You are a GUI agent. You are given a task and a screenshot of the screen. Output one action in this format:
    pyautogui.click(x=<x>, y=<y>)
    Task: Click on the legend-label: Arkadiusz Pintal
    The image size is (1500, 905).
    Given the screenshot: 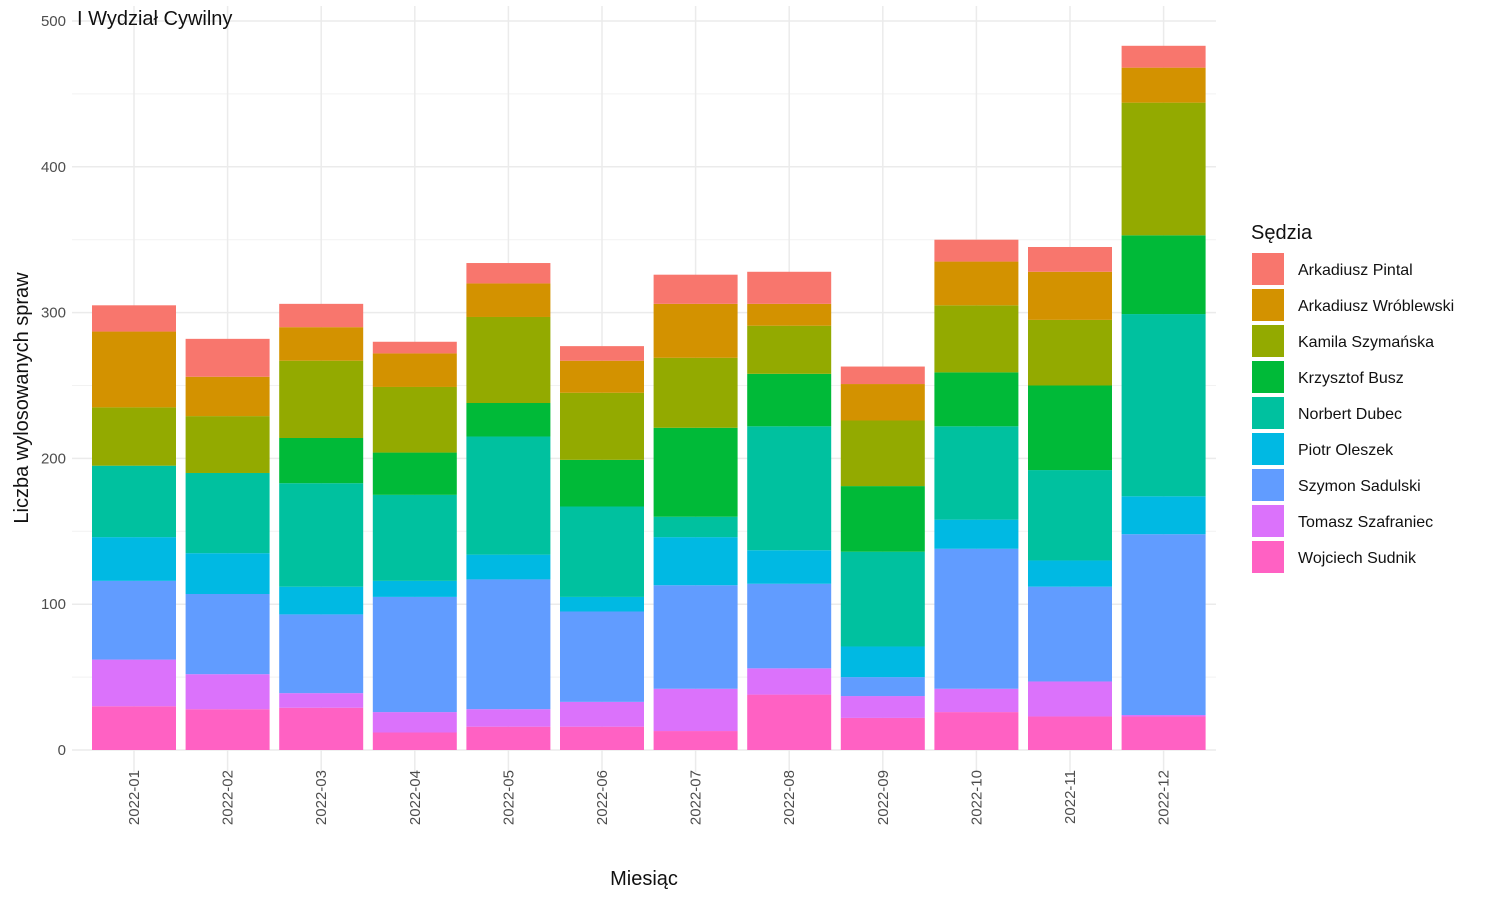 What is the action you would take?
    pyautogui.click(x=1355, y=270)
    